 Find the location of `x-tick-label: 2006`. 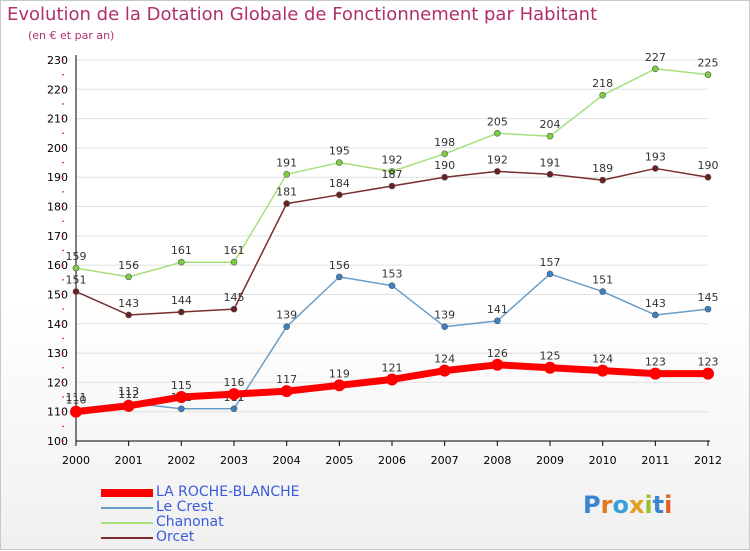

x-tick-label: 2006 is located at coordinates (392, 460).